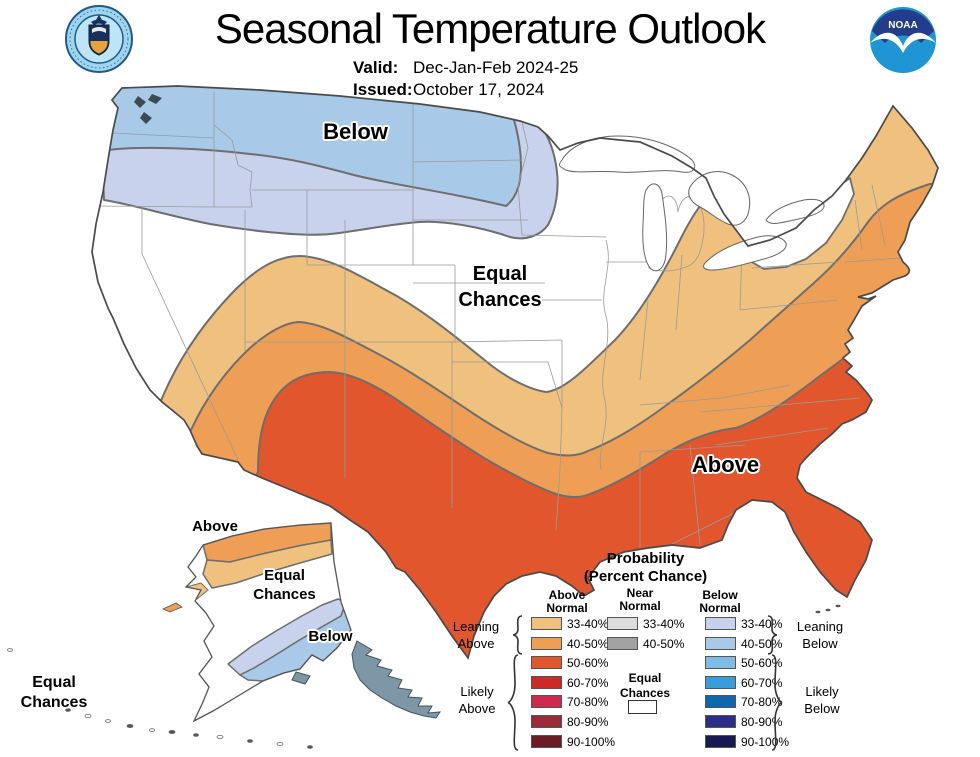  I want to click on leaning-below-brace, so click(772, 635).